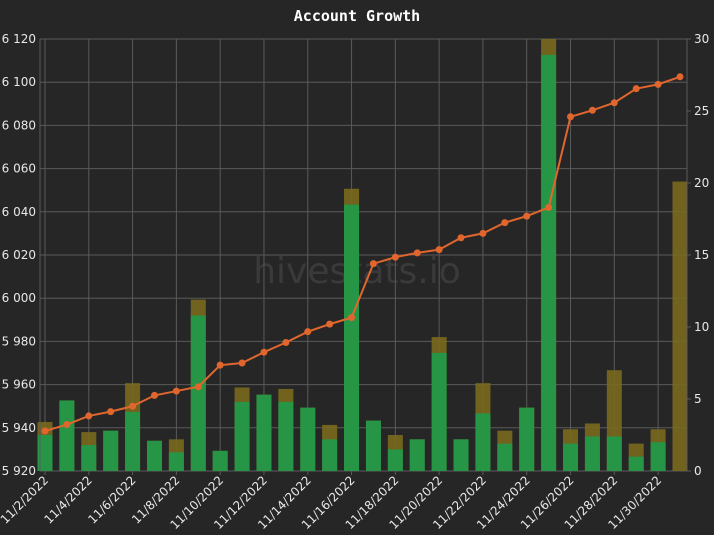  Describe the element at coordinates (19, 385) in the screenshot. I see `y-left-tick-label: 5 960` at that location.